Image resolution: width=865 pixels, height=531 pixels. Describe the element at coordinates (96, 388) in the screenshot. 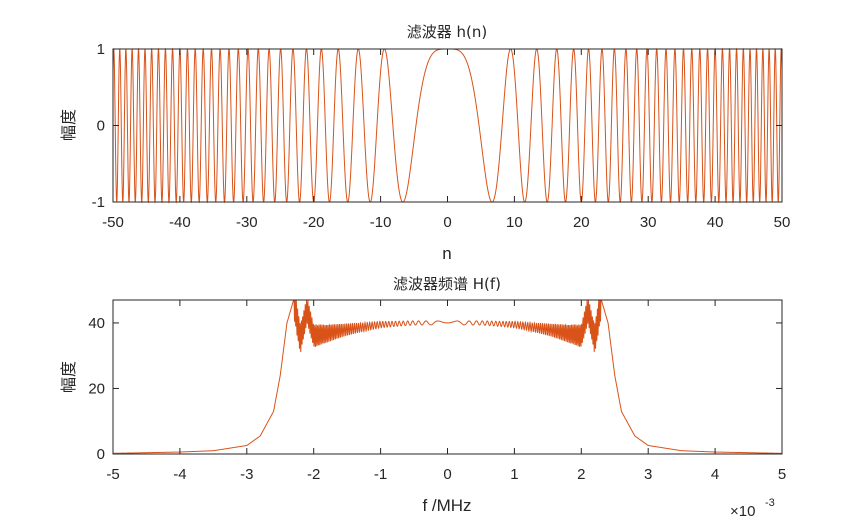

I see `y-tick-label: 20` at that location.